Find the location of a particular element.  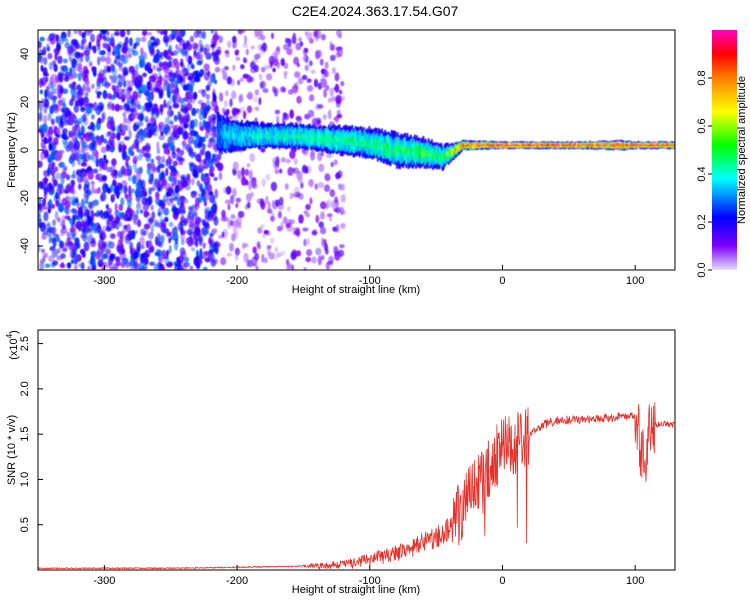

y-tick-label: 0 is located at coordinates (25, 150).